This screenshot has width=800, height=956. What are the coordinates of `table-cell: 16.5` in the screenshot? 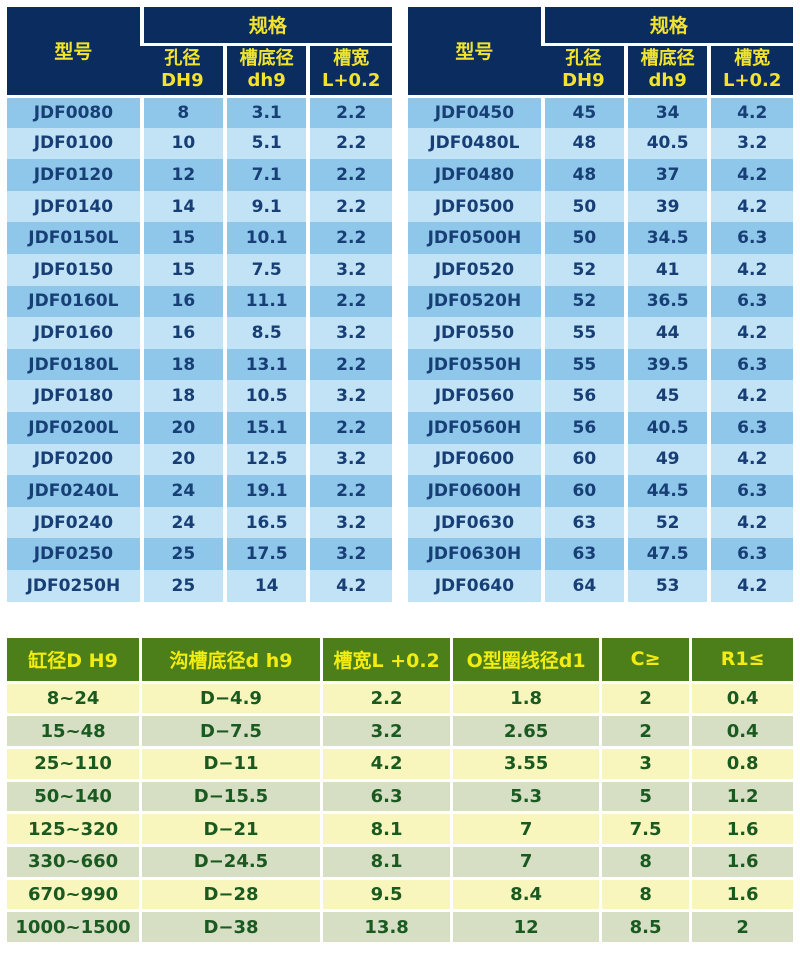 It's located at (265, 522).